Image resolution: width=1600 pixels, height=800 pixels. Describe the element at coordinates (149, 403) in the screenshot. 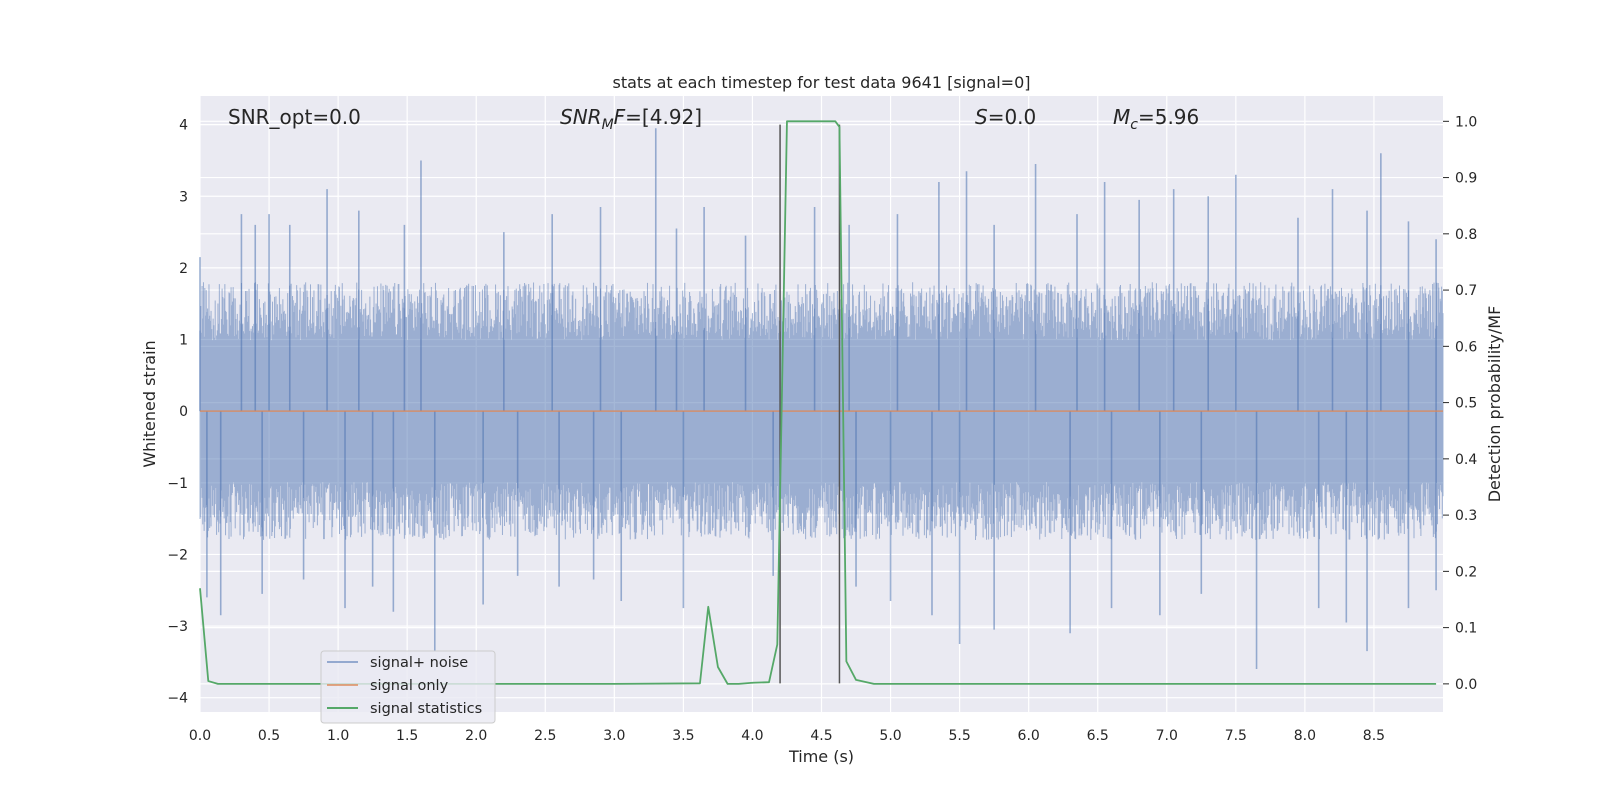

I see `y-axis-label: Whitened strain` at that location.